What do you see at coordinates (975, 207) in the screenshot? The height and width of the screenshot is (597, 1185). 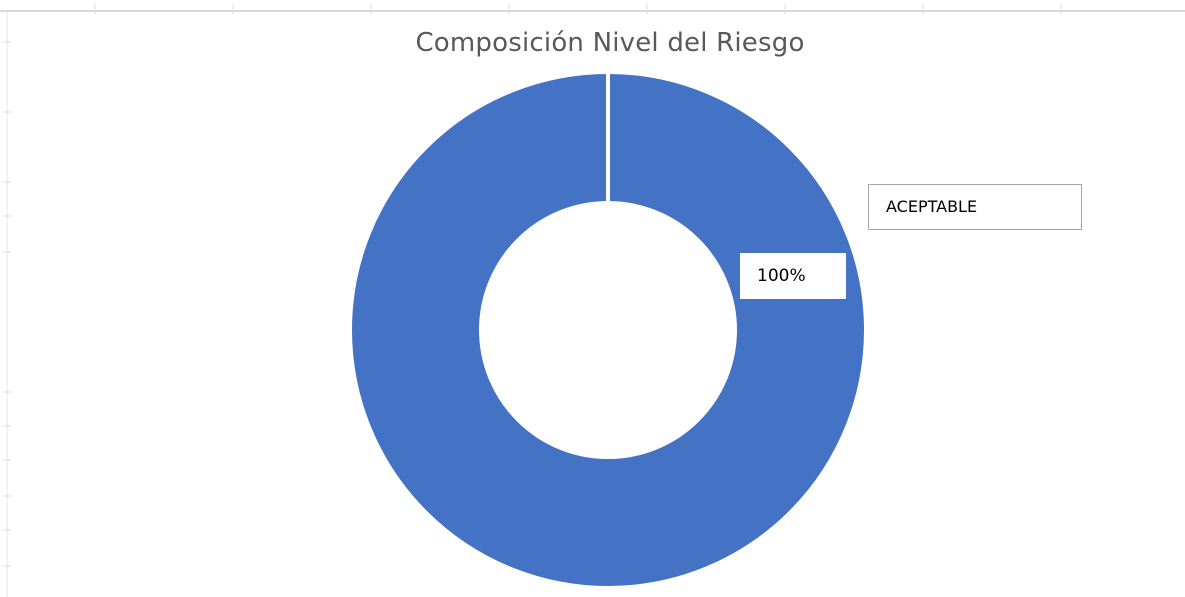 I see `category-data-label: ACEPTABLE` at bounding box center [975, 207].